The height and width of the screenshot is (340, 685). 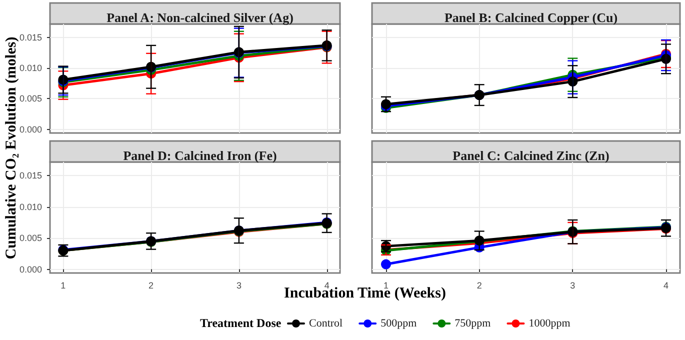 What do you see at coordinates (241, 323) in the screenshot?
I see `legend-title: Treatment Dose` at bounding box center [241, 323].